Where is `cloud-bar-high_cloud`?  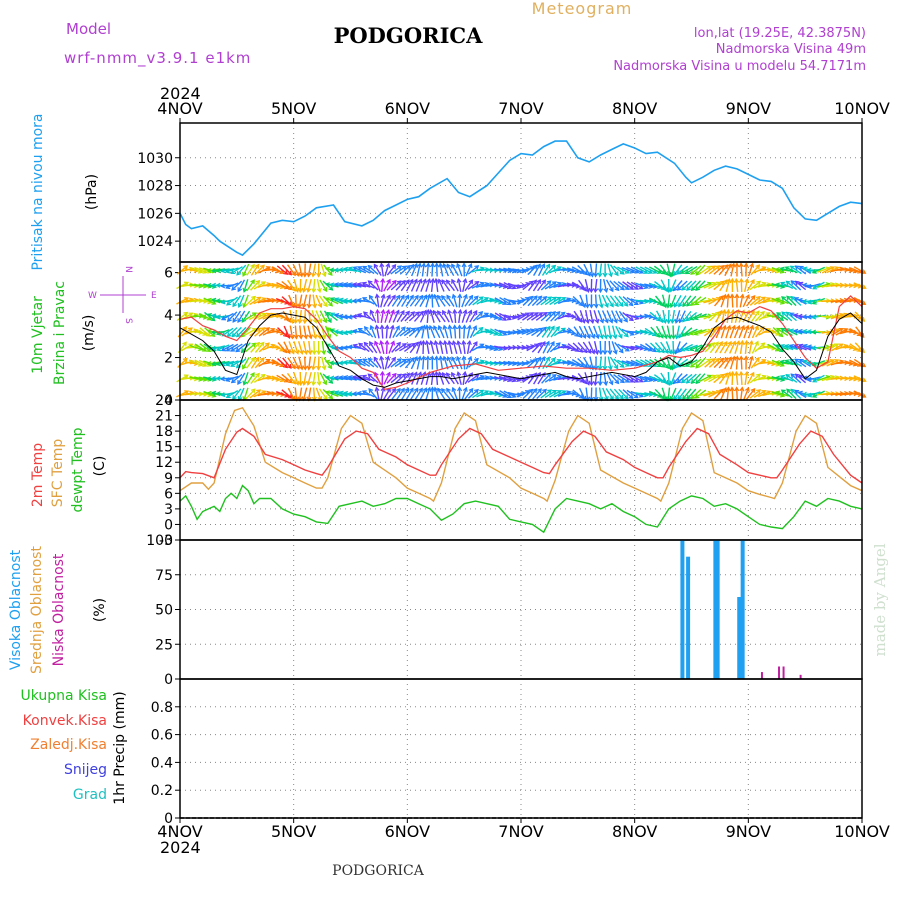 cloud-bar-high_cloud is located at coordinates (739, 637).